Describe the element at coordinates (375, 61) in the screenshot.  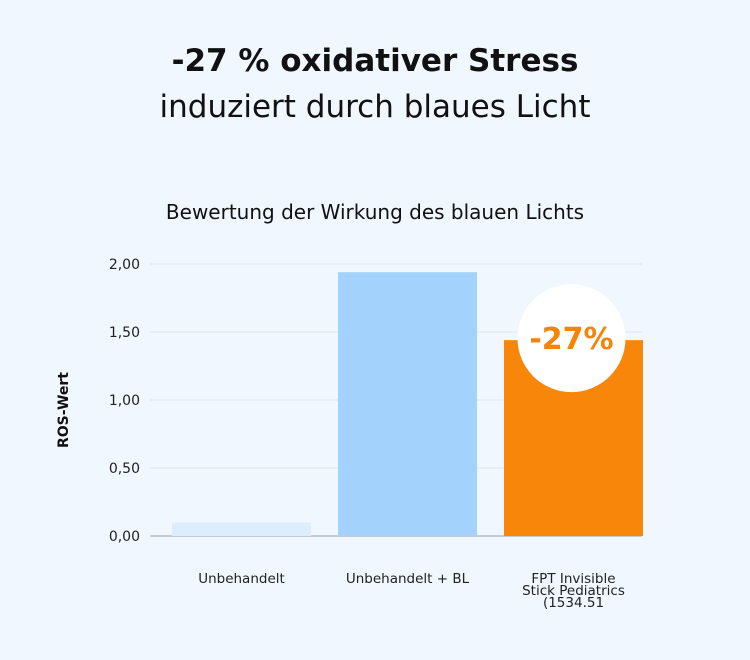
I see `headline-line-1: -27 % oxidativer Stress` at that location.